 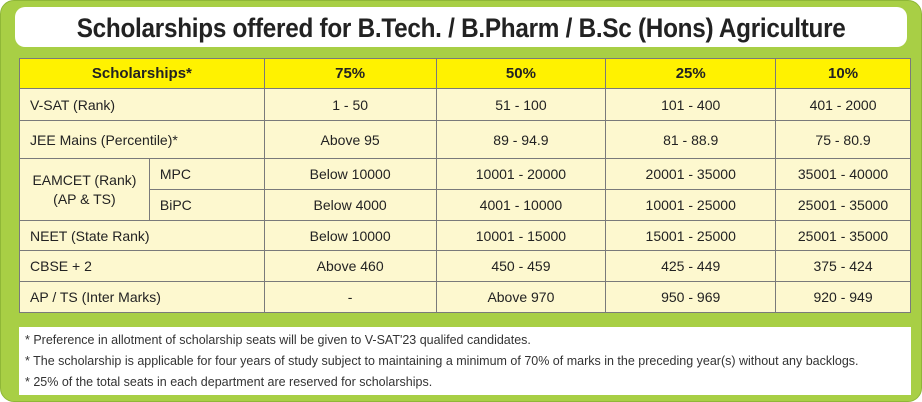 What do you see at coordinates (691, 297) in the screenshot?
I see `table-cell: 950 - 969` at bounding box center [691, 297].